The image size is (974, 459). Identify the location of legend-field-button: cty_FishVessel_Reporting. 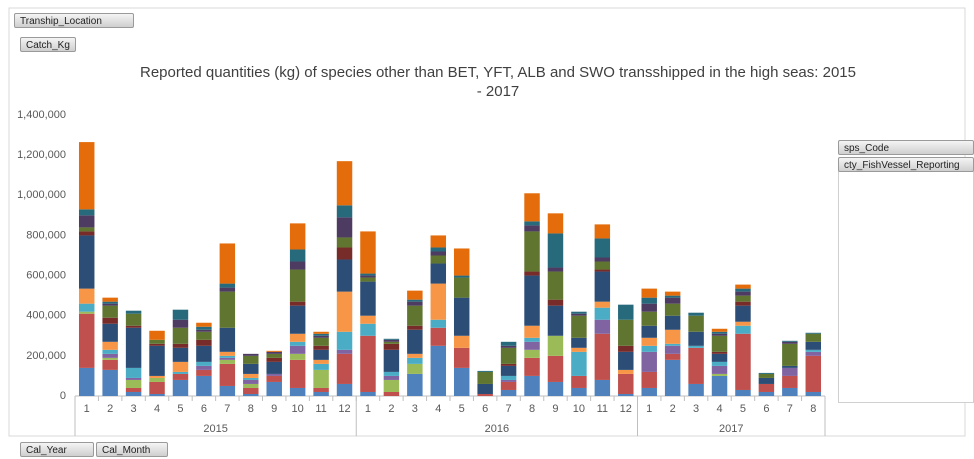
(906, 164).